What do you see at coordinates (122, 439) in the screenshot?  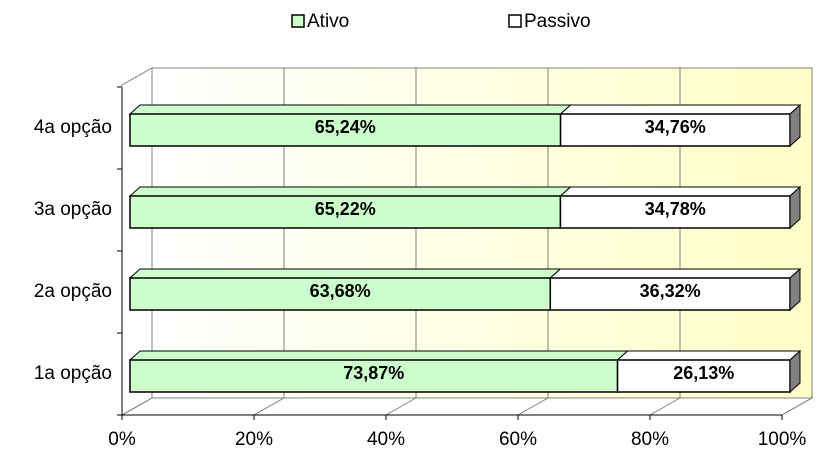 I see `x-tick-label: 0%` at bounding box center [122, 439].